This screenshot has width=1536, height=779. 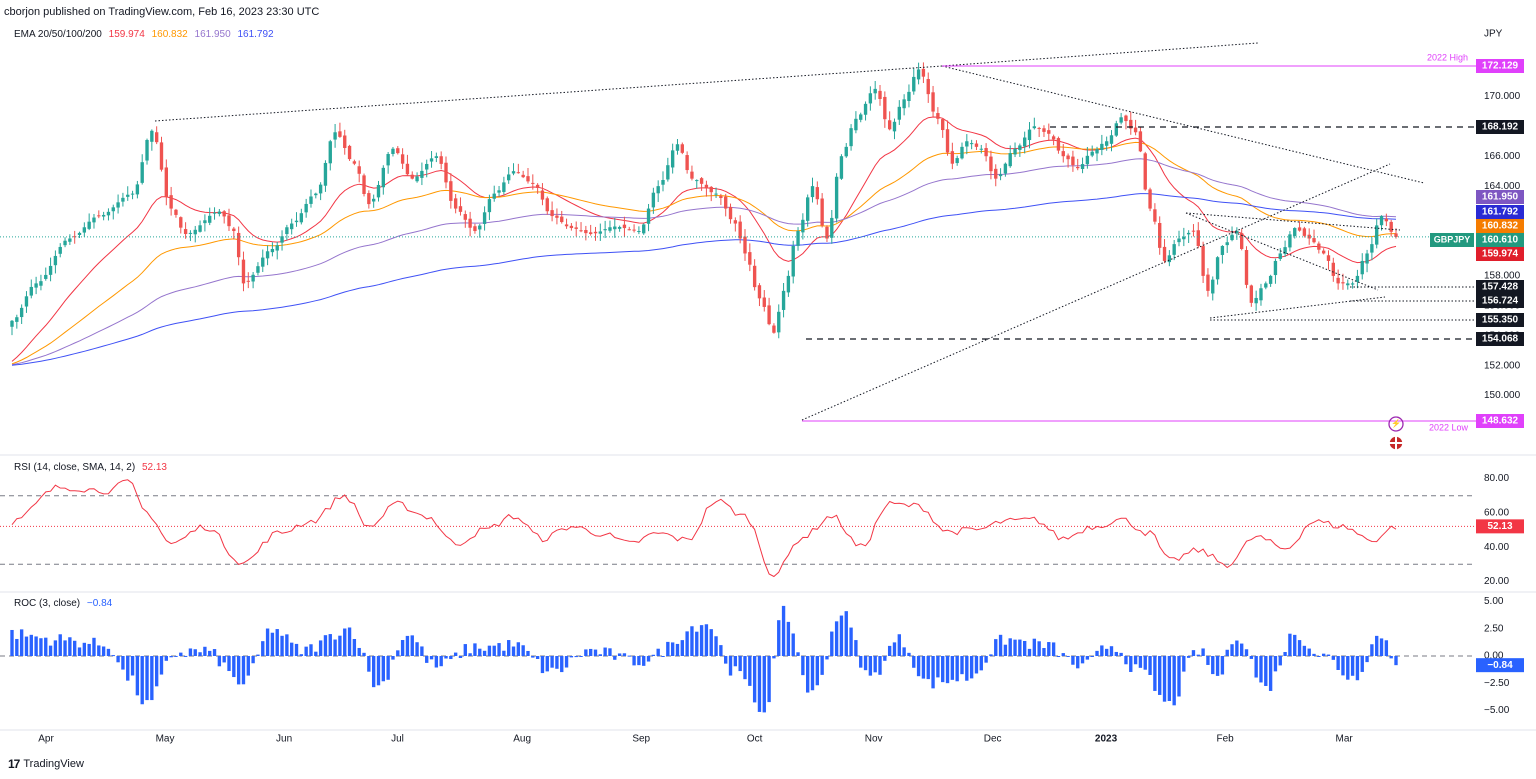 What do you see at coordinates (99, 603) in the screenshot?
I see `roc-legend-value: −0.84` at bounding box center [99, 603].